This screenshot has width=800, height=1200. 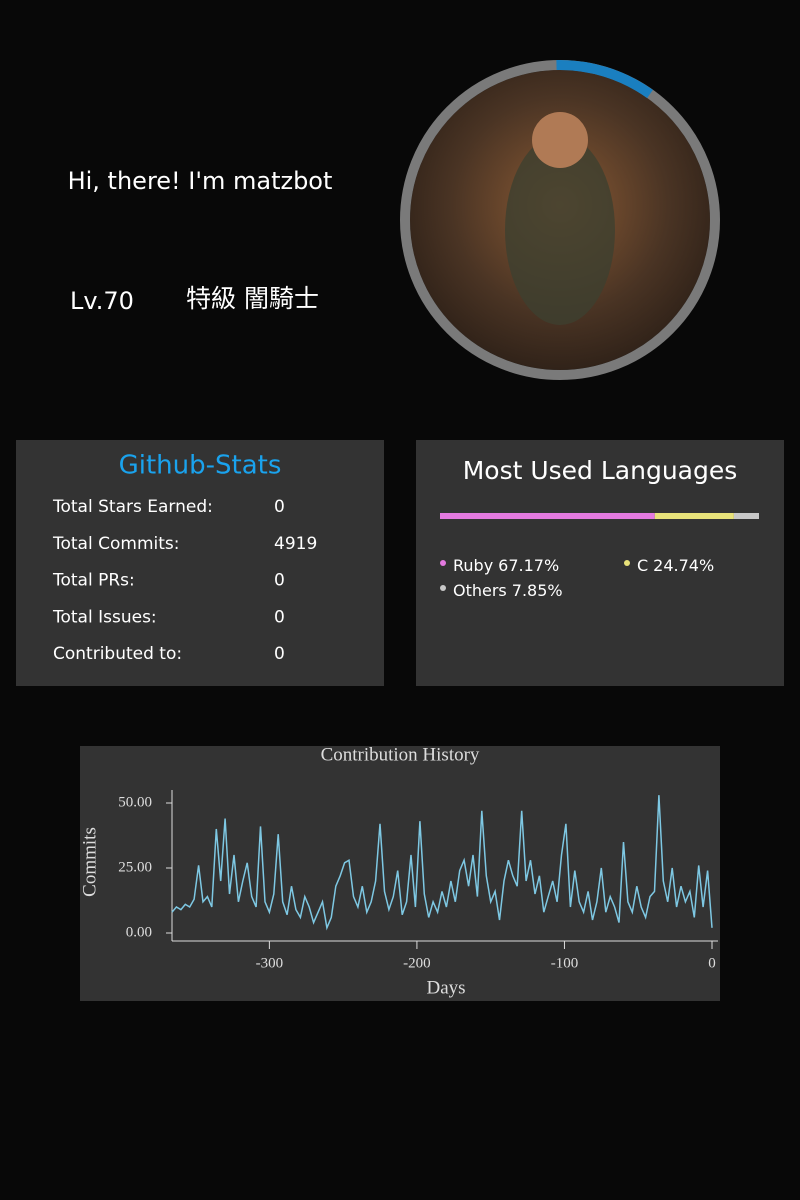 I want to click on y-tick-label: 50.00, so click(x=135, y=802).